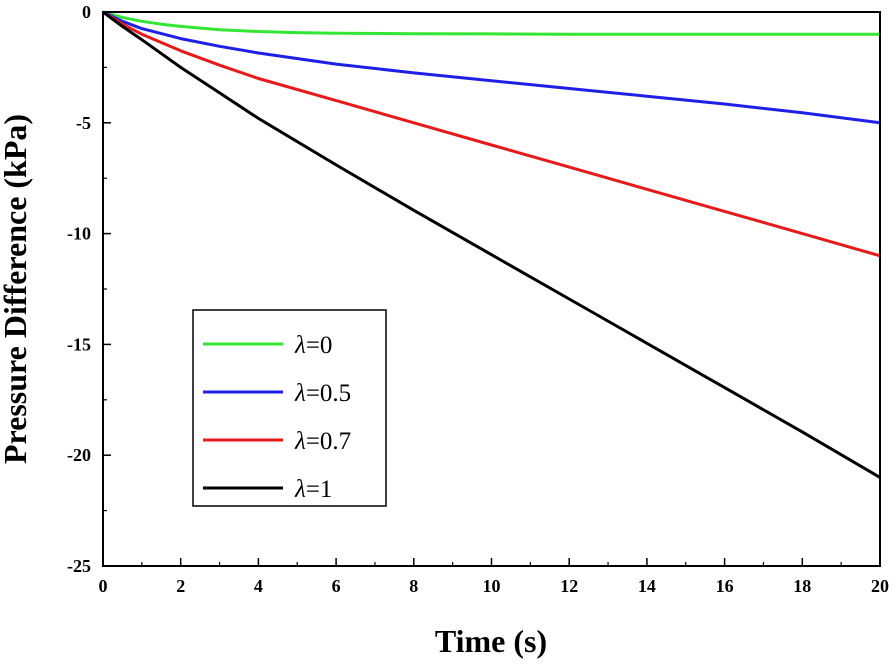  I want to click on x-axis-title: Time (s), so click(491, 641).